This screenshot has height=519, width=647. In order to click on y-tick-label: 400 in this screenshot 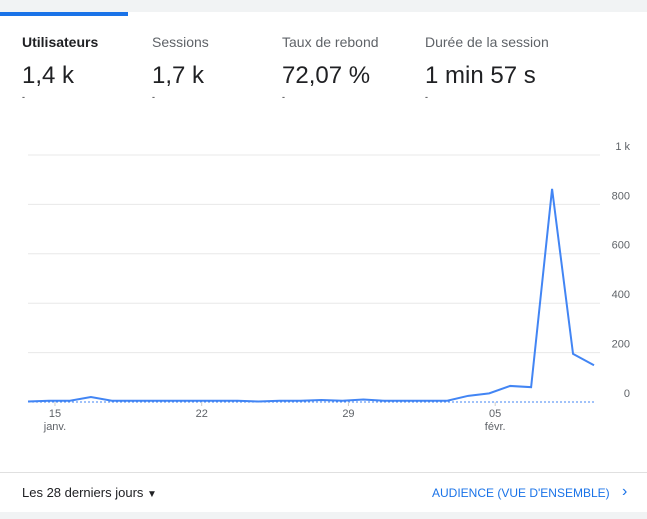, I will do `click(621, 295)`.